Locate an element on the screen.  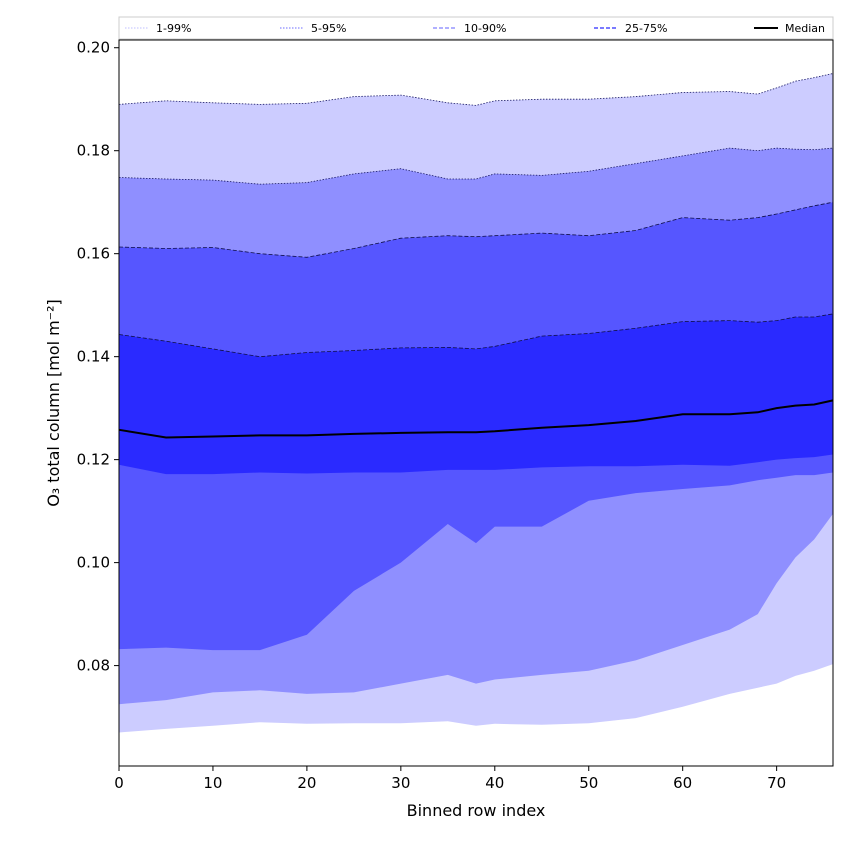
legend-frame is located at coordinates (476, 28).